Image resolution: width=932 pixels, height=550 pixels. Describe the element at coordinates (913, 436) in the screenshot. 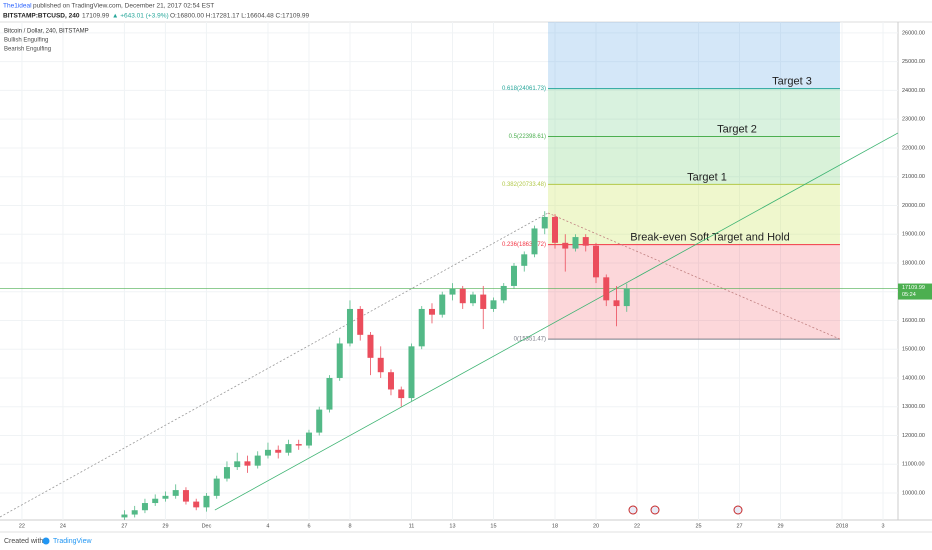

I see `y-tick-label: 12000.00` at that location.